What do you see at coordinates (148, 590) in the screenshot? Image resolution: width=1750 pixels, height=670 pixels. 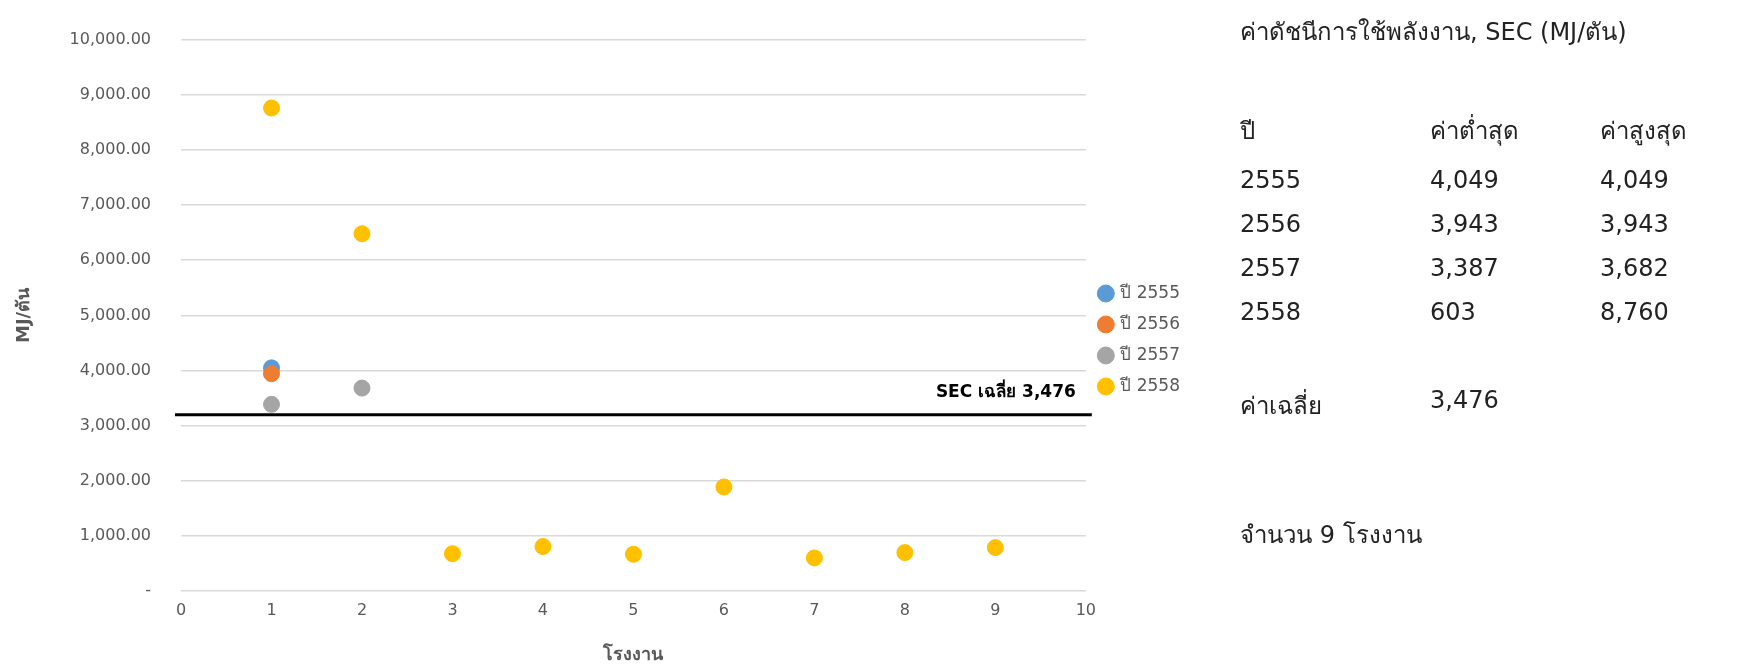 I see `y-tick-label: -` at bounding box center [148, 590].